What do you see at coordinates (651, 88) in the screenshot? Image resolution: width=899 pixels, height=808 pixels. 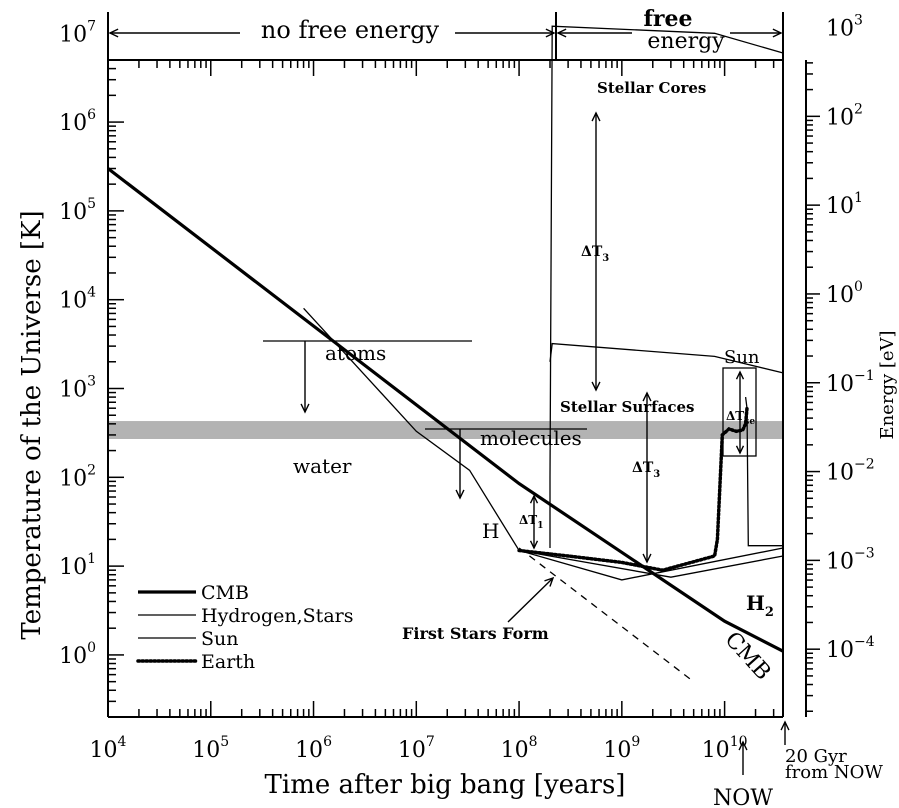 I see `stellar-cores-label: Stellar Cores` at bounding box center [651, 88].